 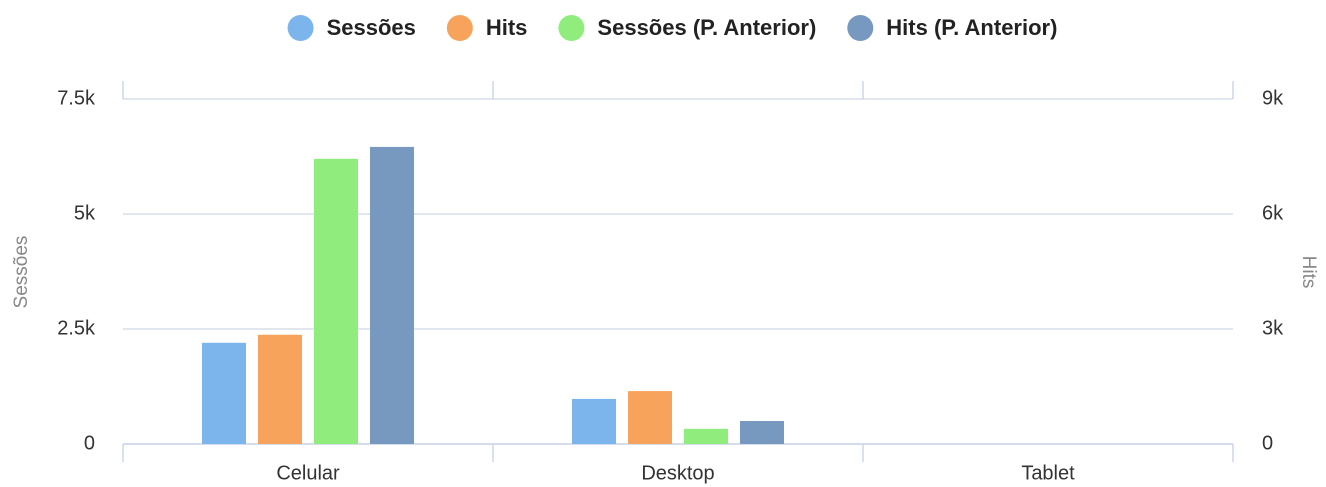 What do you see at coordinates (89, 443) in the screenshot?
I see `y-tick-label: 0` at bounding box center [89, 443].